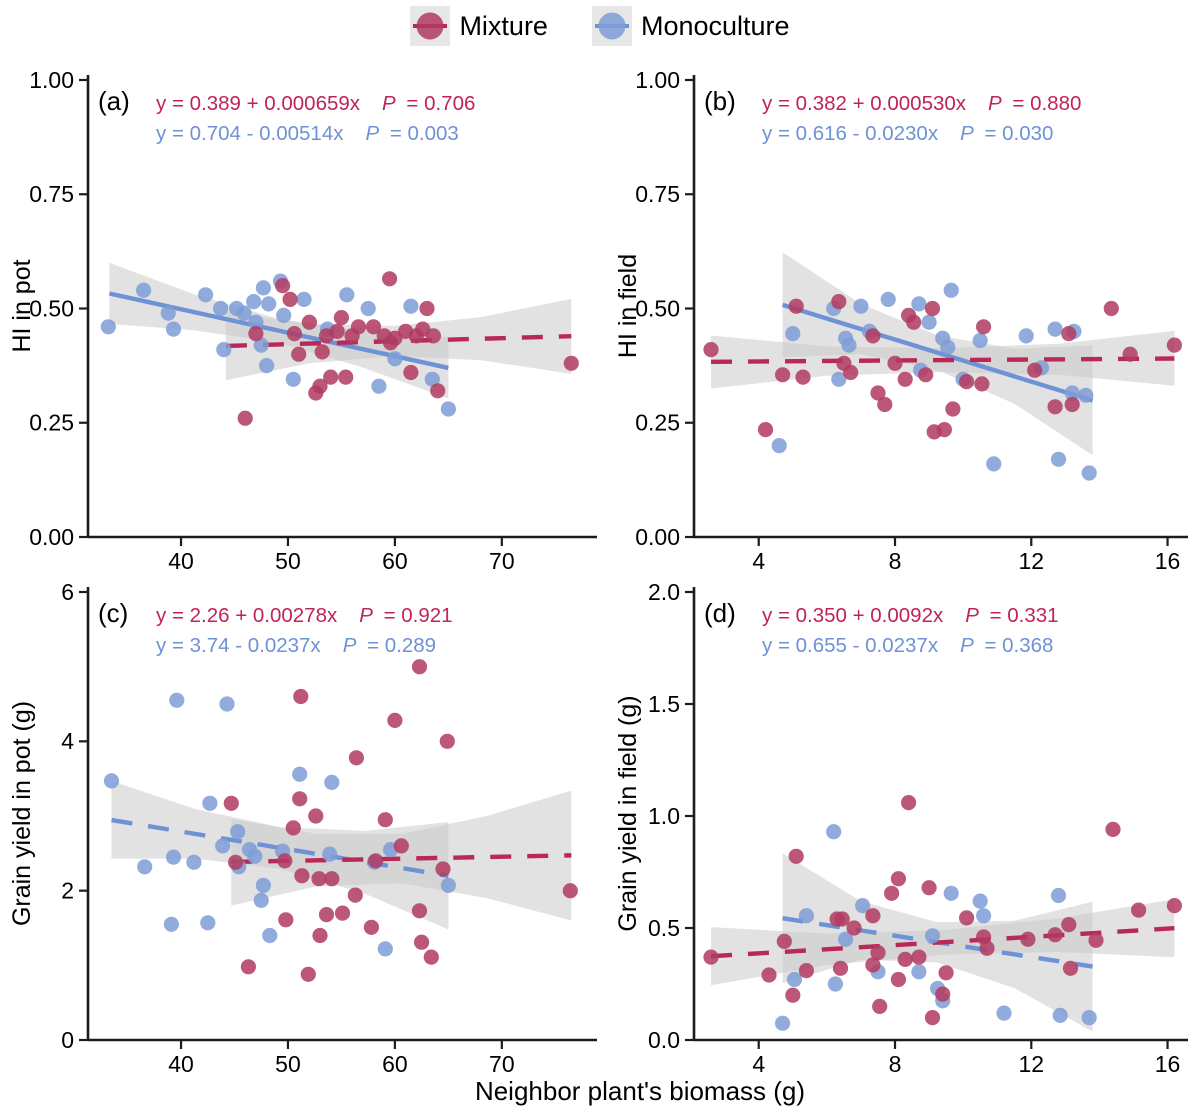 Image resolution: width=1200 pixels, height=1112 pixels. What do you see at coordinates (401, 855) in the screenshot?
I see `ci-band-mixture` at bounding box center [401, 855].